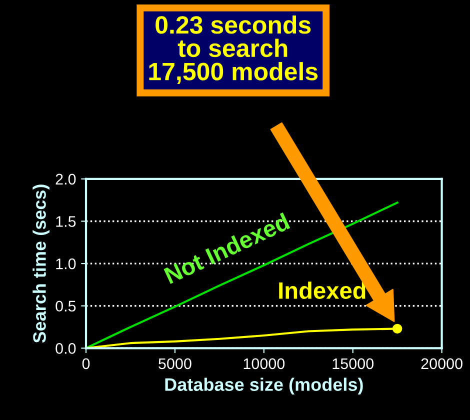  What do you see at coordinates (66, 348) in the screenshot?
I see `y-tick-label: 0.0` at bounding box center [66, 348].